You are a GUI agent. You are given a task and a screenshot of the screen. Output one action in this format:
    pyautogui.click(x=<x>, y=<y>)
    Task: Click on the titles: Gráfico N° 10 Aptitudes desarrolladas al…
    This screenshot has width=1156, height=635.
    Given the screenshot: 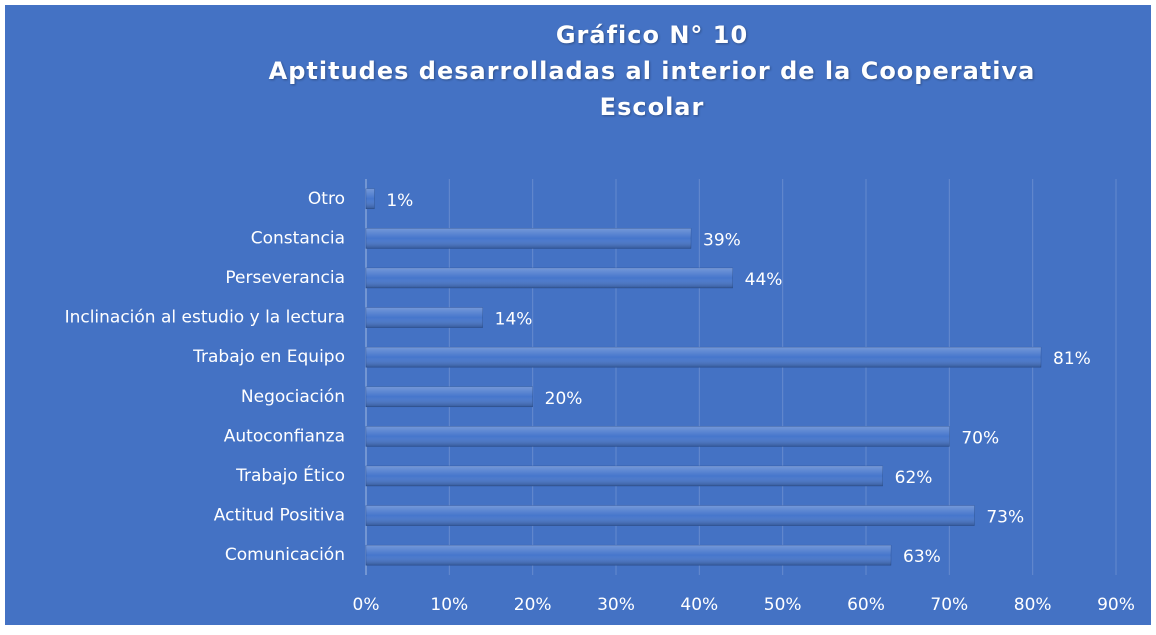 What is the action you would take?
    pyautogui.click(x=652, y=71)
    